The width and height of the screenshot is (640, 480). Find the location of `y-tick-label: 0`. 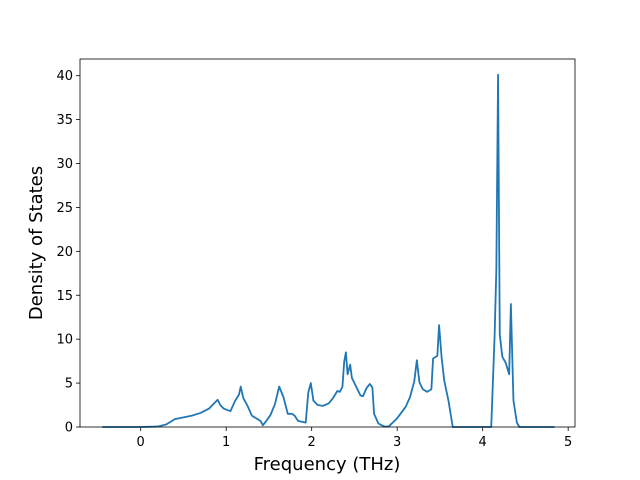

y-tick-label: 0 is located at coordinates (69, 428).